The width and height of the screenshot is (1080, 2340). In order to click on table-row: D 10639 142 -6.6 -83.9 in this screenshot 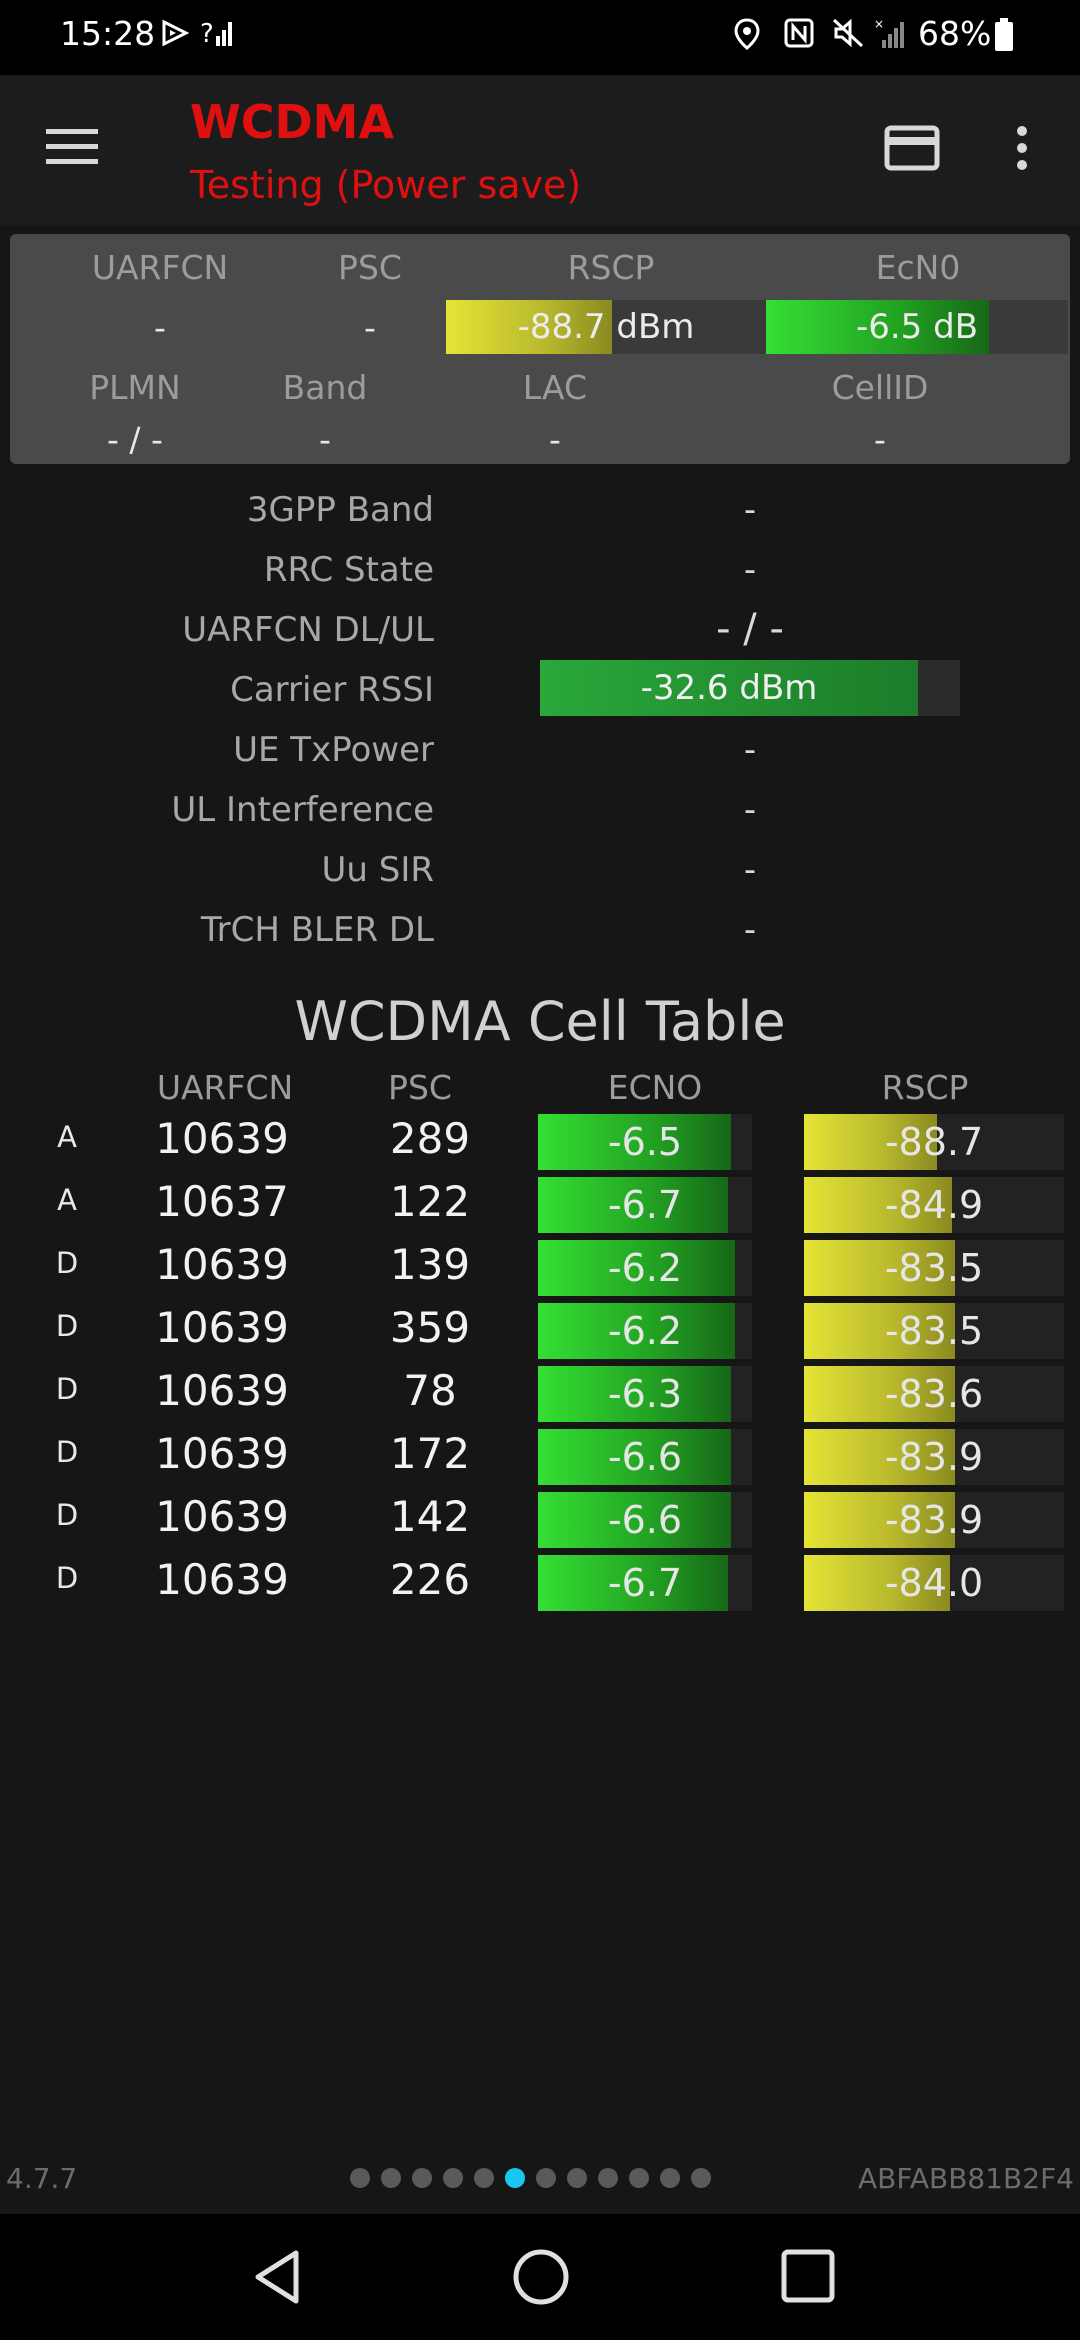, I will do `click(540, 1523)`.